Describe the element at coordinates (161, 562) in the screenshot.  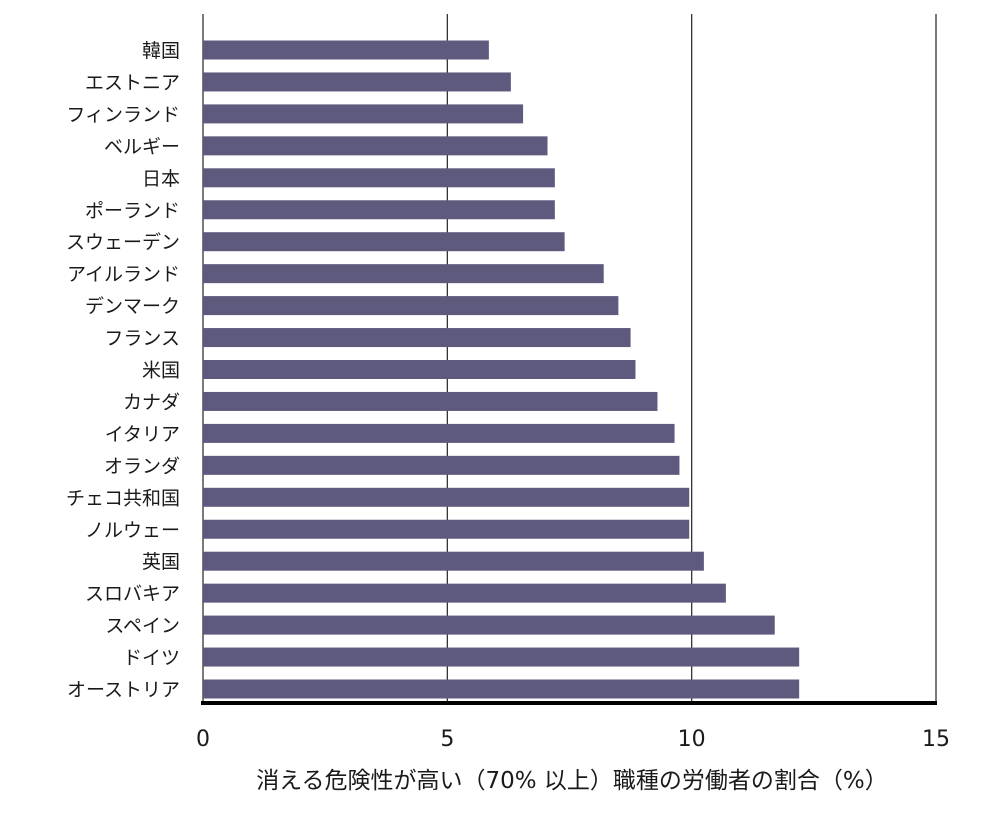
I see `category-label-16: 英国` at that location.